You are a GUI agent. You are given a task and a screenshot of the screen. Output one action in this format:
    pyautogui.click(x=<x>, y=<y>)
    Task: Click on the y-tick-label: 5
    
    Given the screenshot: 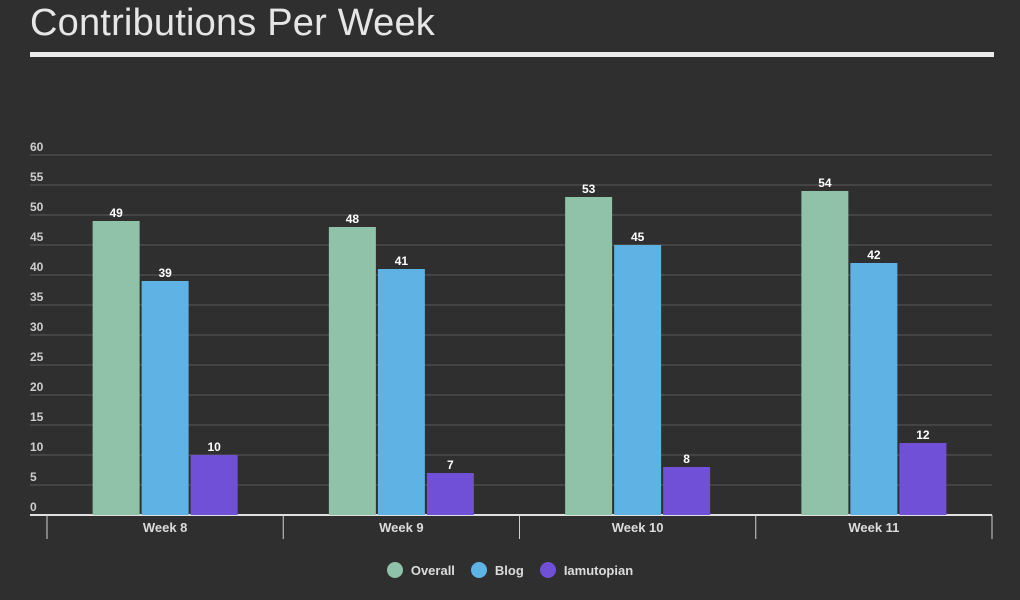 What is the action you would take?
    pyautogui.click(x=33, y=477)
    